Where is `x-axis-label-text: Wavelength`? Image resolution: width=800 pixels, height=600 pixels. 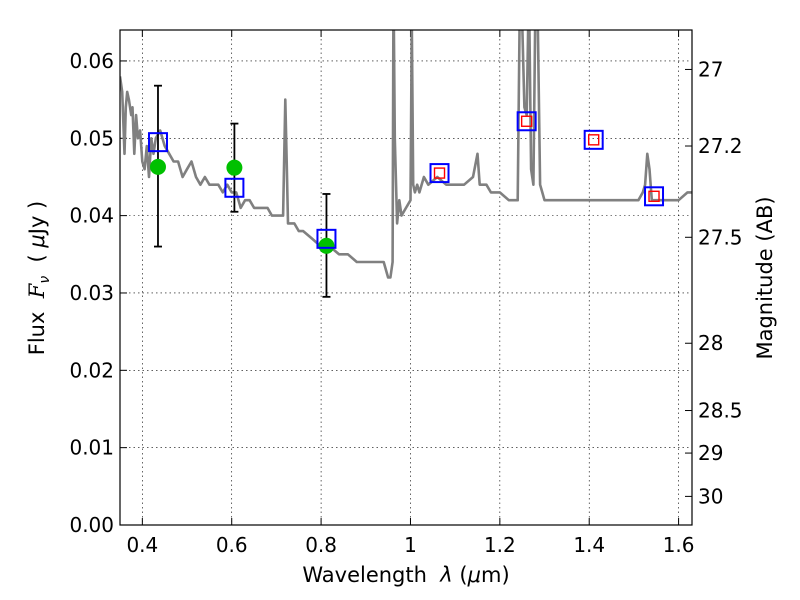
x-axis-label-text: Wavelength is located at coordinates (371, 575).